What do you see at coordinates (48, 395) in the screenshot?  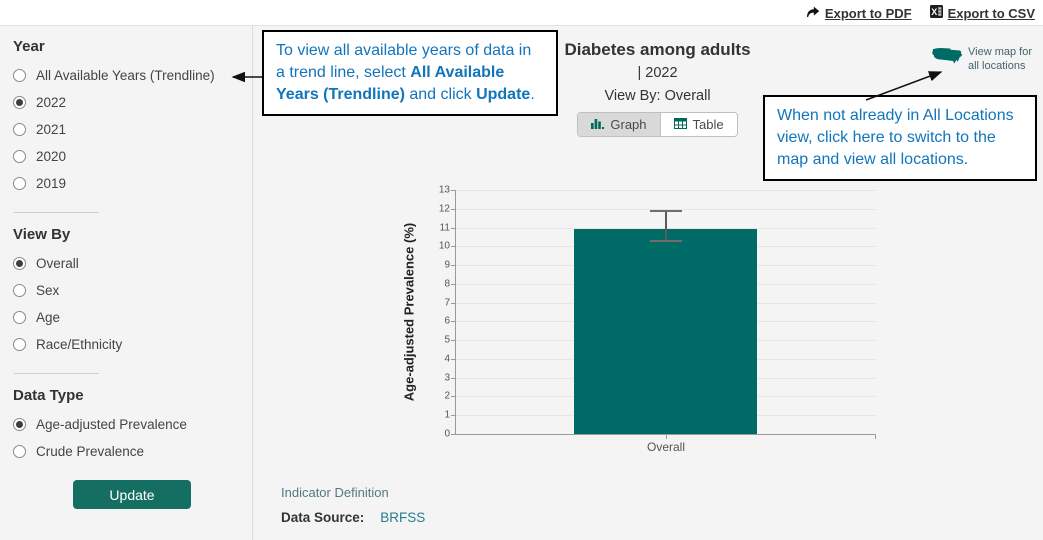 I see `data-type-heading: Data Type` at bounding box center [48, 395].